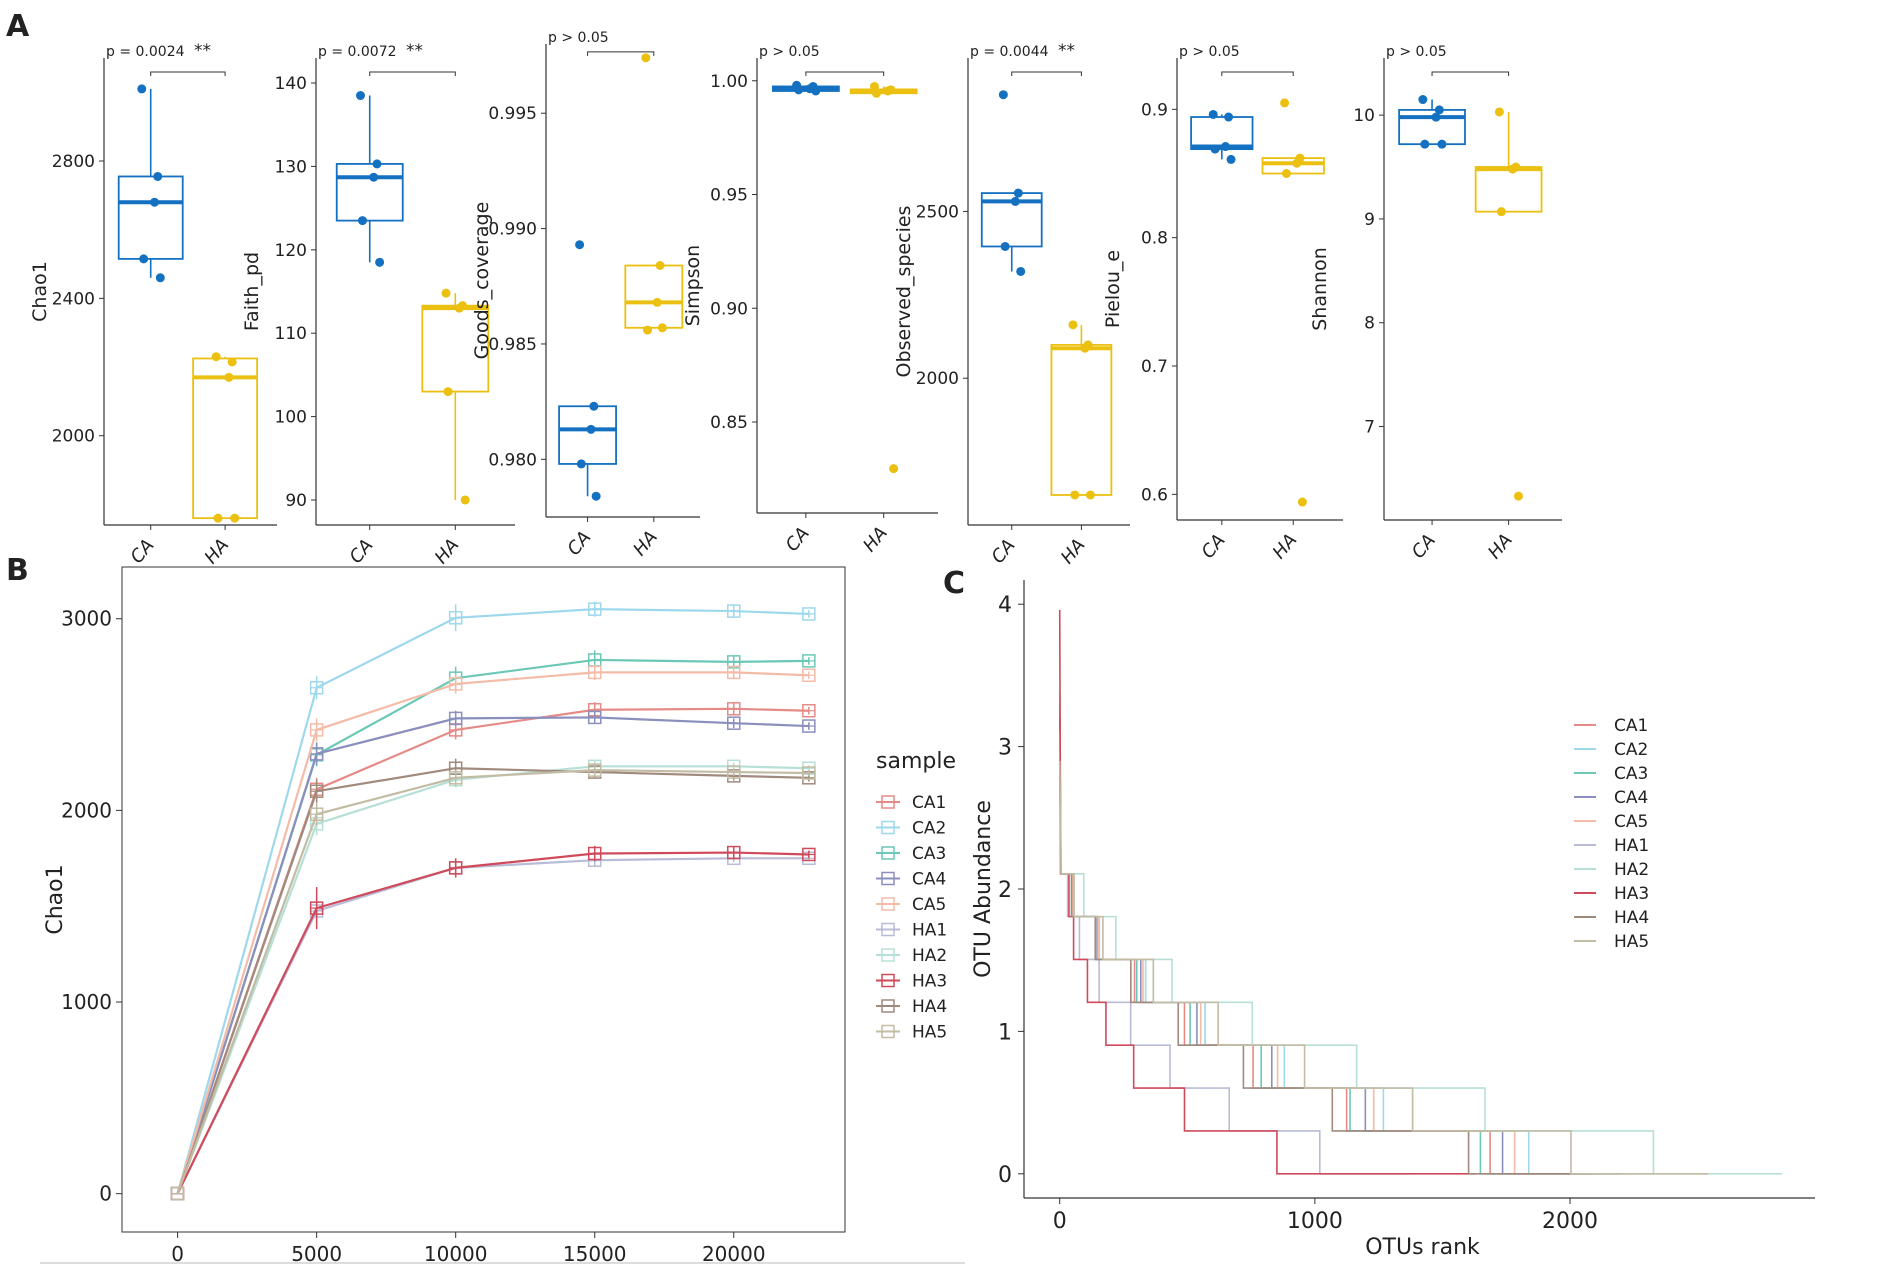 Image resolution: width=1902 pixels, height=1268 pixels. I want to click on legend-item-ha4: HA4, so click(911, 1007).